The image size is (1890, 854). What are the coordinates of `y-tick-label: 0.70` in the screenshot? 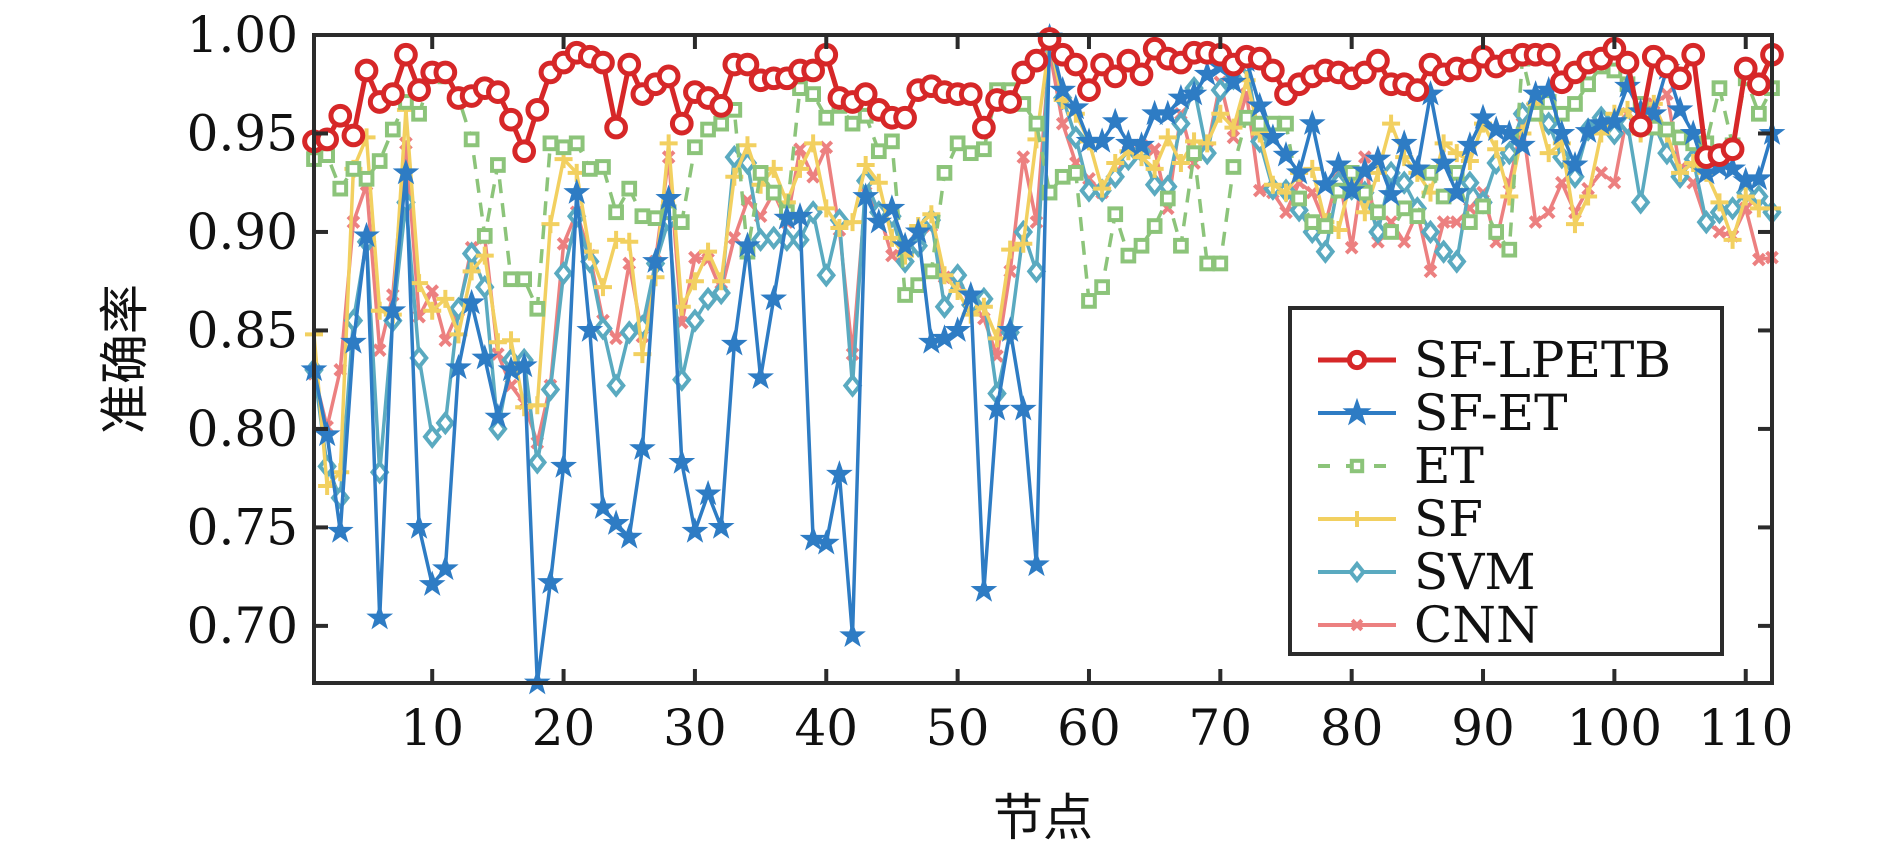 It's located at (242, 626).